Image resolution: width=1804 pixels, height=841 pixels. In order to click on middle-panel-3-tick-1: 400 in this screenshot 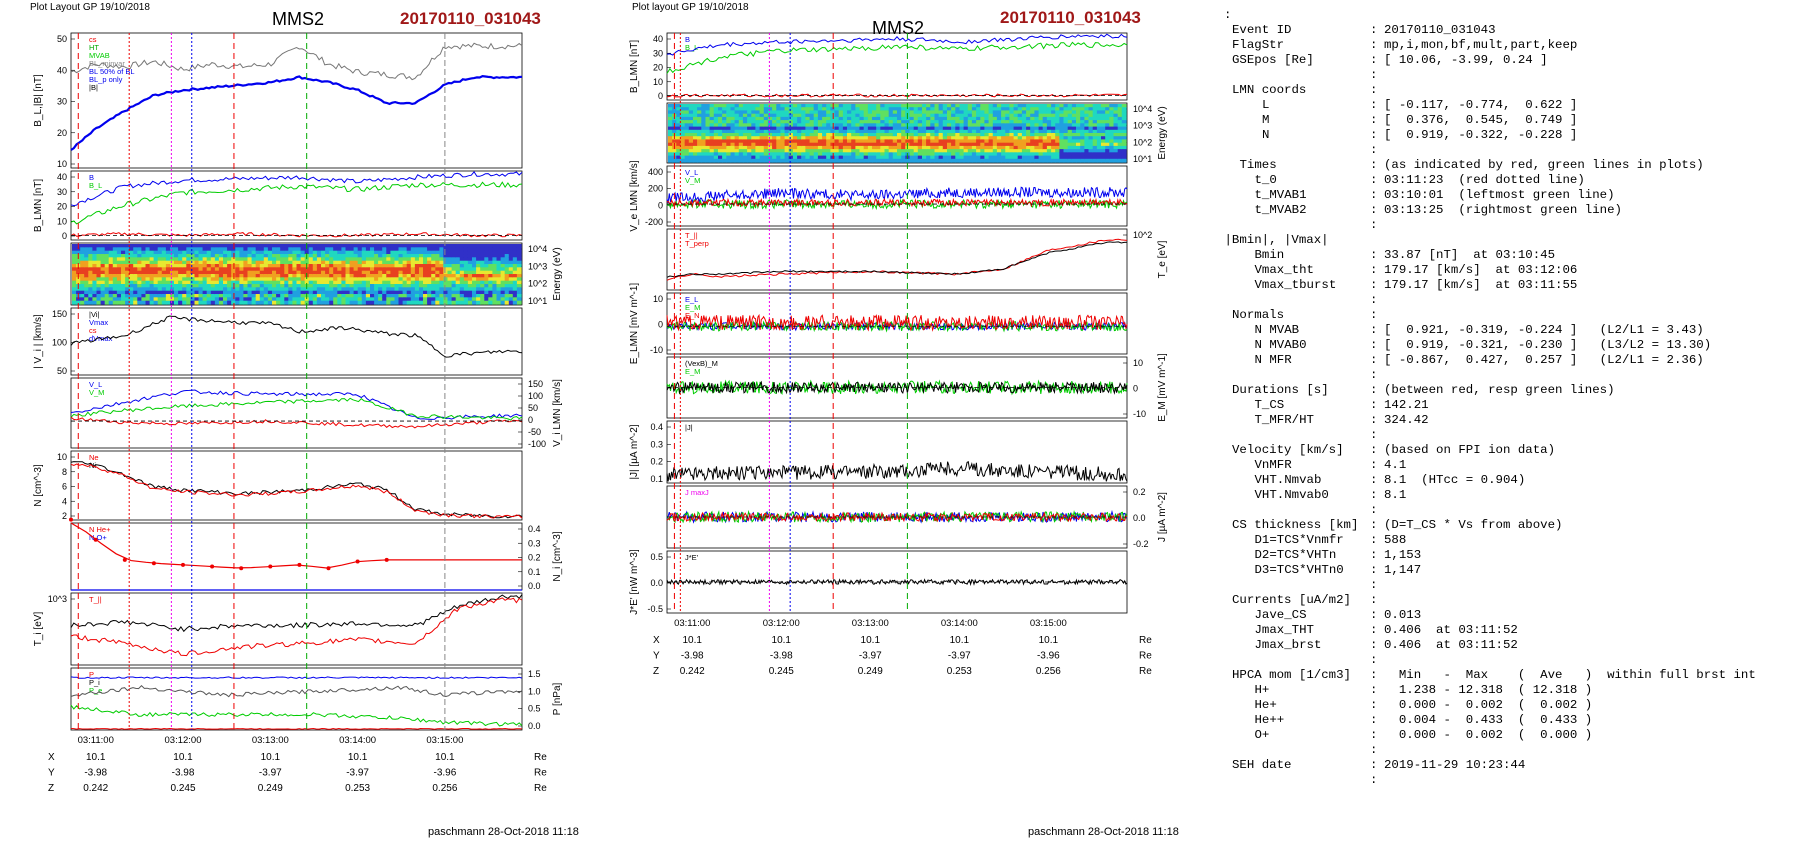, I will do `click(655, 172)`.